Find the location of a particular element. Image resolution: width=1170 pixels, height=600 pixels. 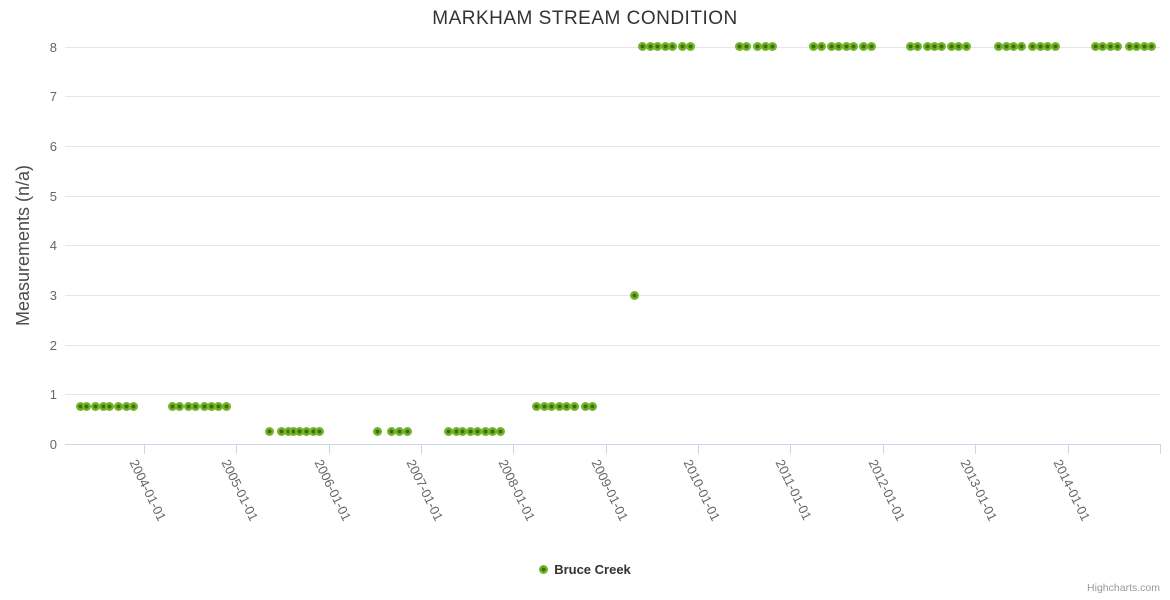

x-axis-tick-label: 2014-01-01 is located at coordinates (1071, 490).